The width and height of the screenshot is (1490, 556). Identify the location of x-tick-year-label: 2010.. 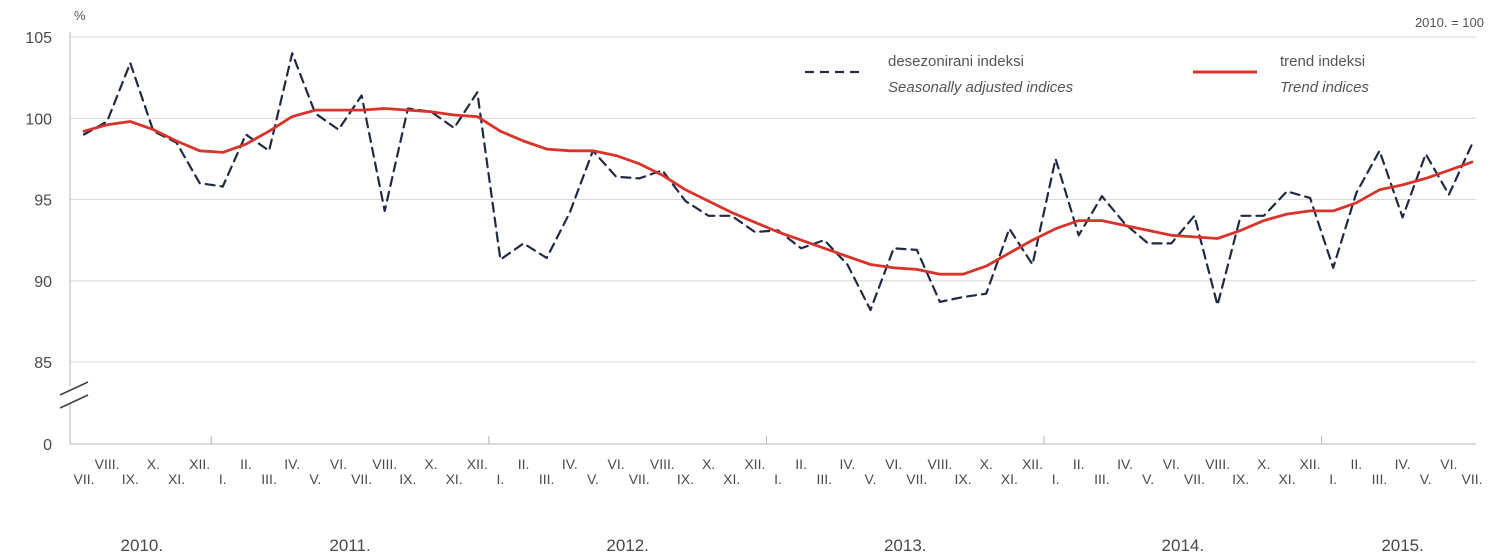
(142, 545).